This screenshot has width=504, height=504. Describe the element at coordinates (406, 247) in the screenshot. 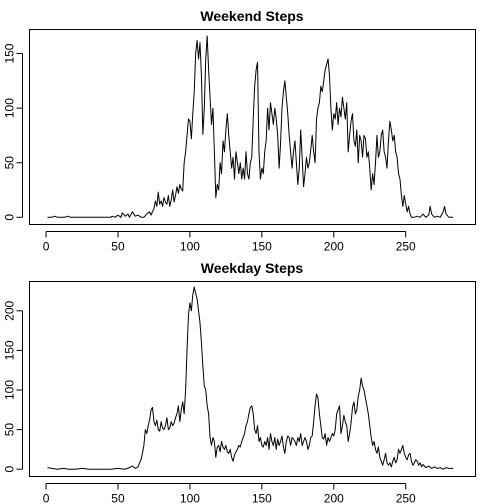

I see `weekend-x-tick-label: 250` at that location.